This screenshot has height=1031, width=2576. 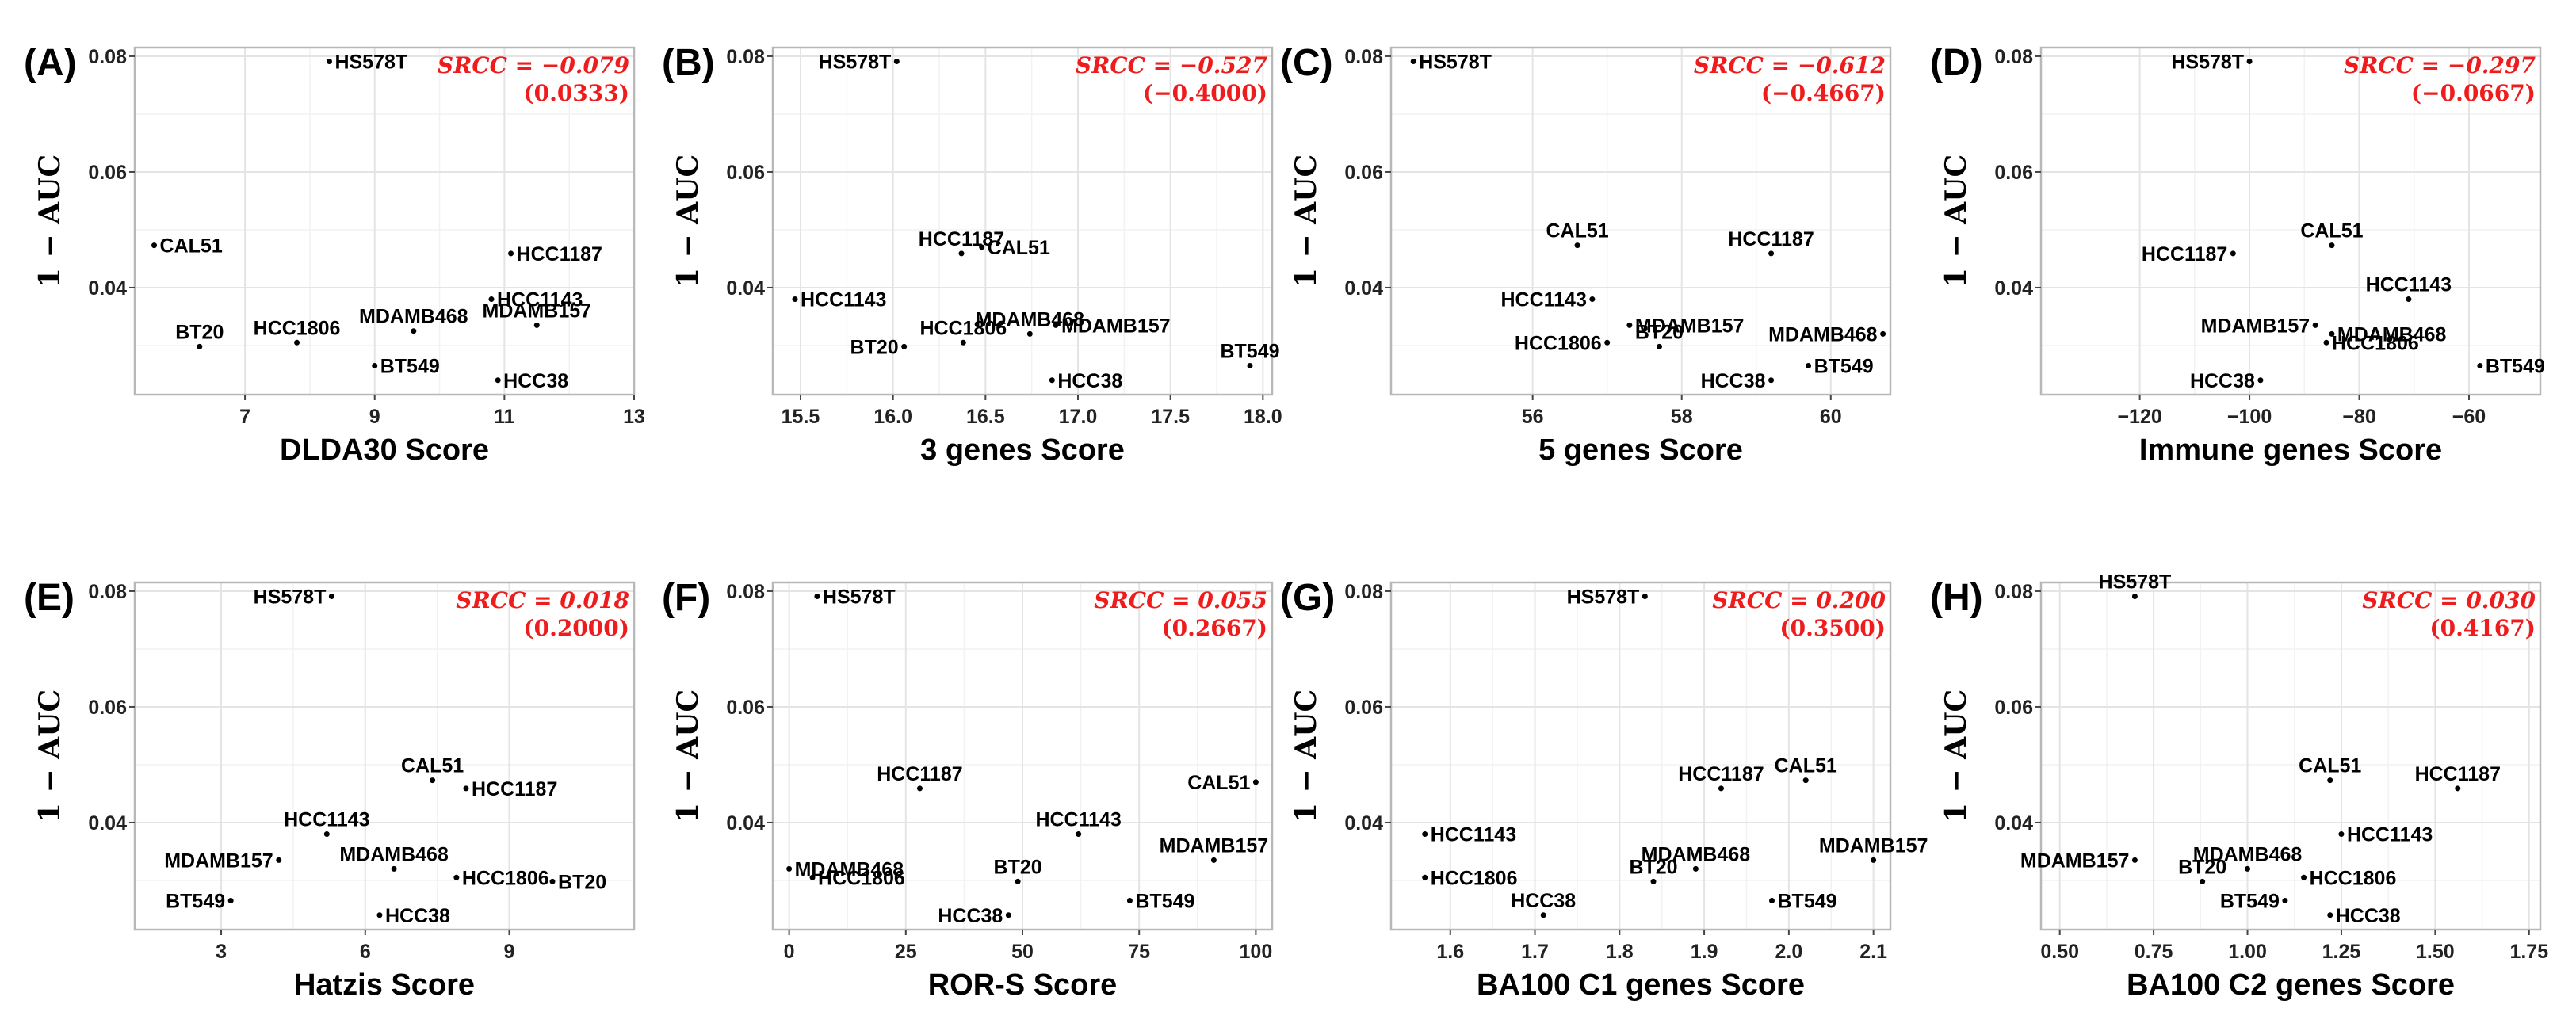 What do you see at coordinates (801, 417) in the screenshot?
I see `x-tick-label: 15.5` at bounding box center [801, 417].